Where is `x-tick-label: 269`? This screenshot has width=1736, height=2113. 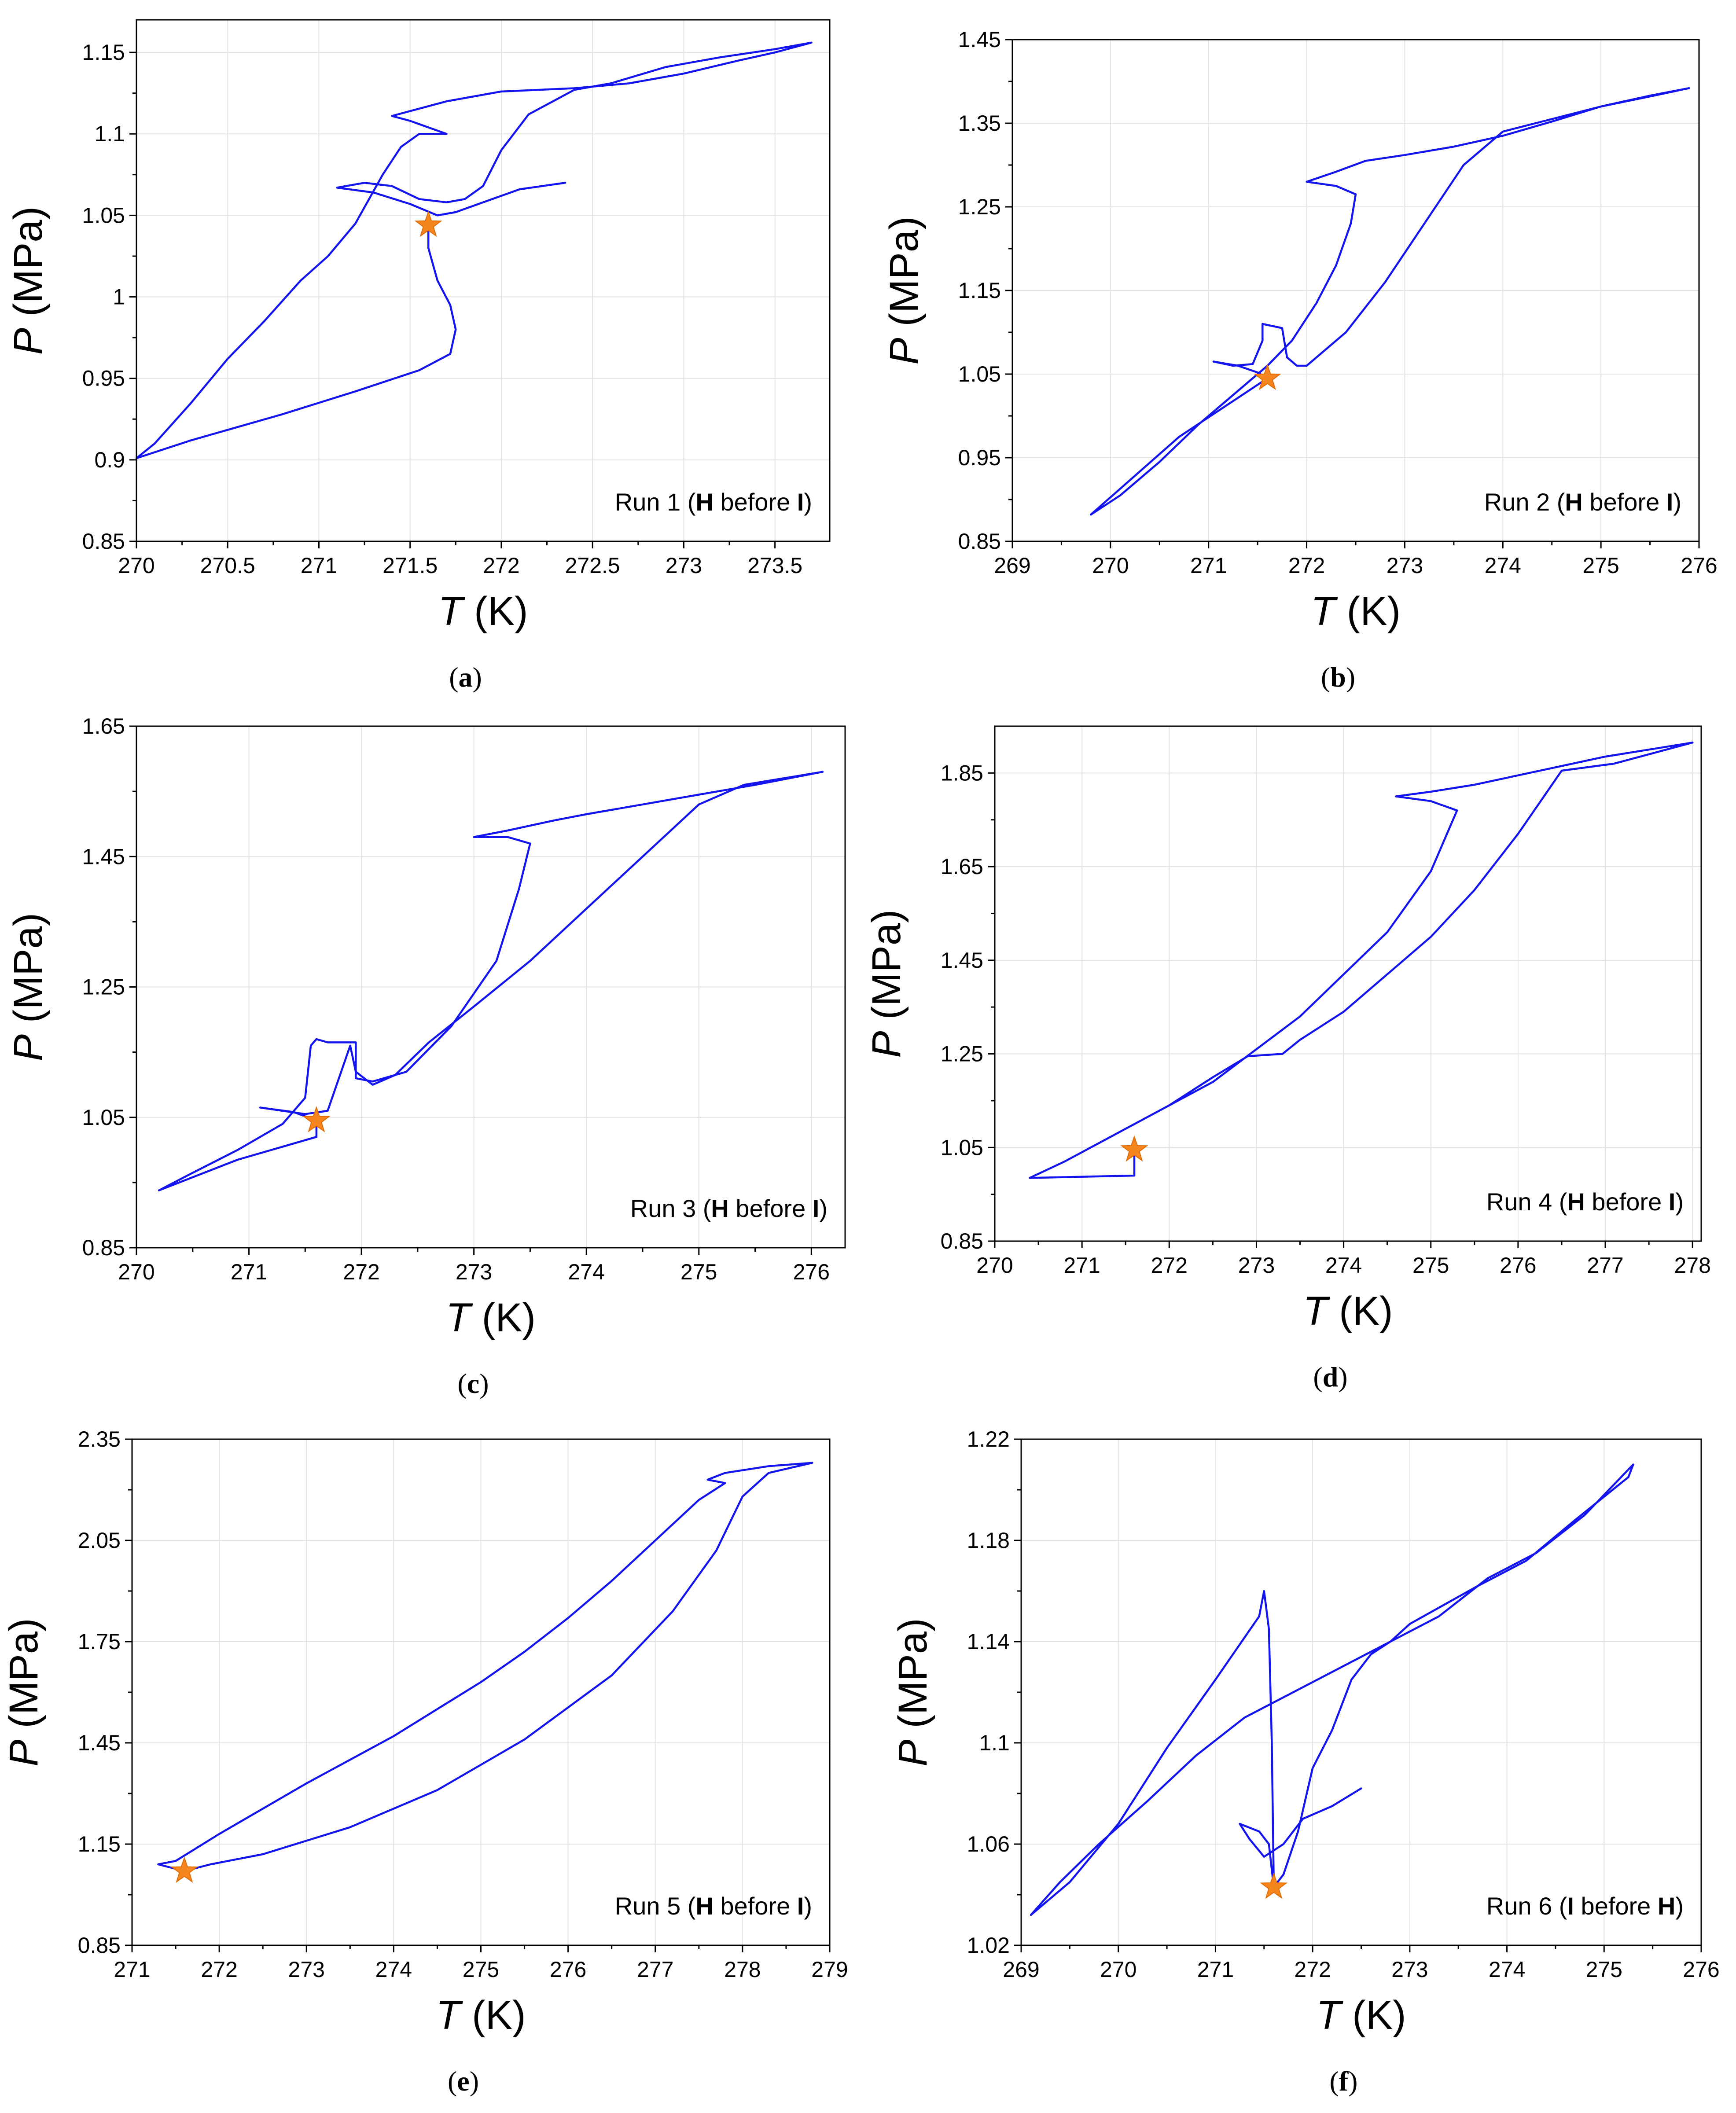
x-tick-label: 269 is located at coordinates (1012, 565).